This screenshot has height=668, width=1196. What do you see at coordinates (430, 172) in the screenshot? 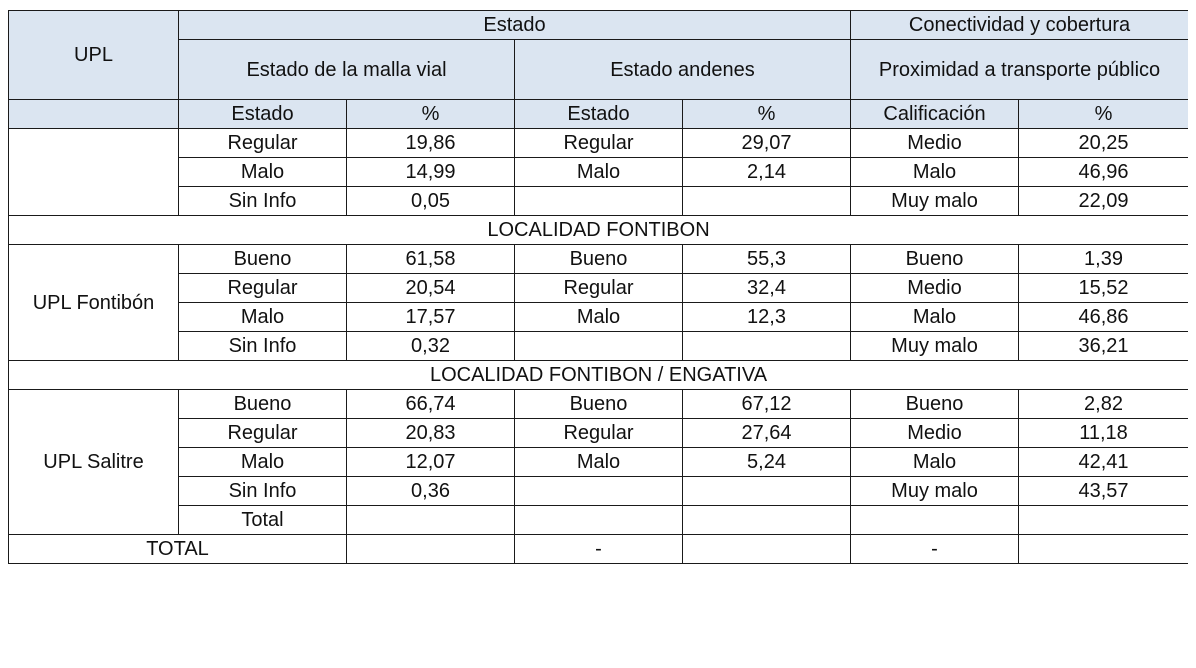
I see `cell: 14,99` at bounding box center [430, 172].